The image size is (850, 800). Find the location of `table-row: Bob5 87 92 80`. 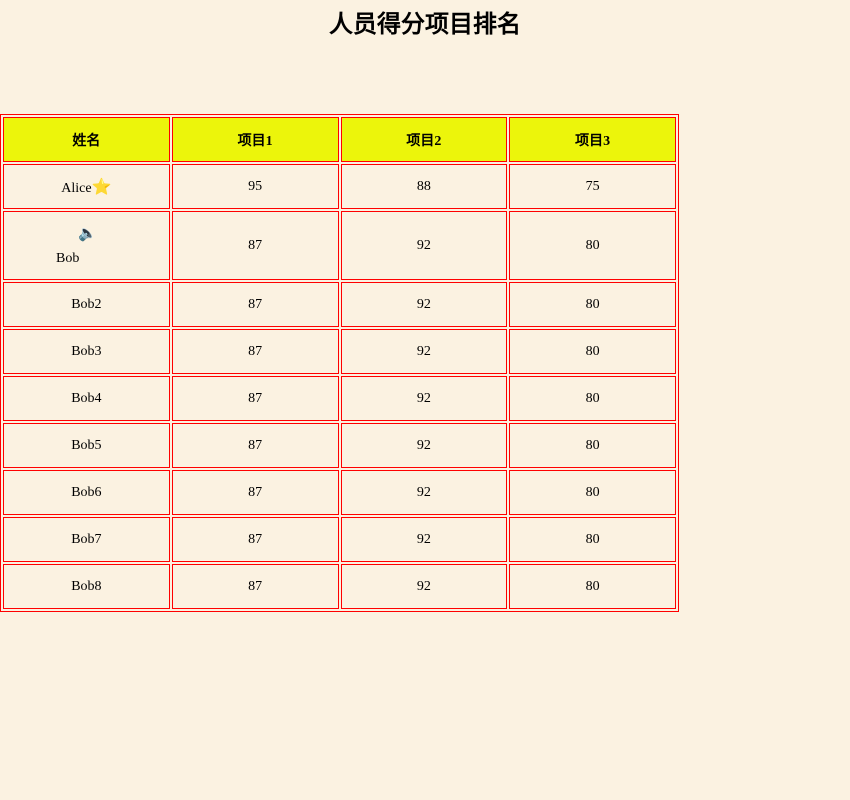

table-row: Bob5 87 92 80 is located at coordinates (339, 445).